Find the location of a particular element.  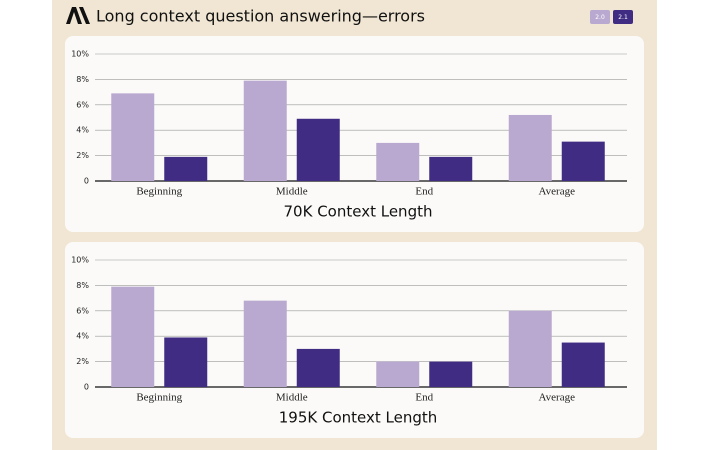

legend-label: 2.1 is located at coordinates (623, 17).